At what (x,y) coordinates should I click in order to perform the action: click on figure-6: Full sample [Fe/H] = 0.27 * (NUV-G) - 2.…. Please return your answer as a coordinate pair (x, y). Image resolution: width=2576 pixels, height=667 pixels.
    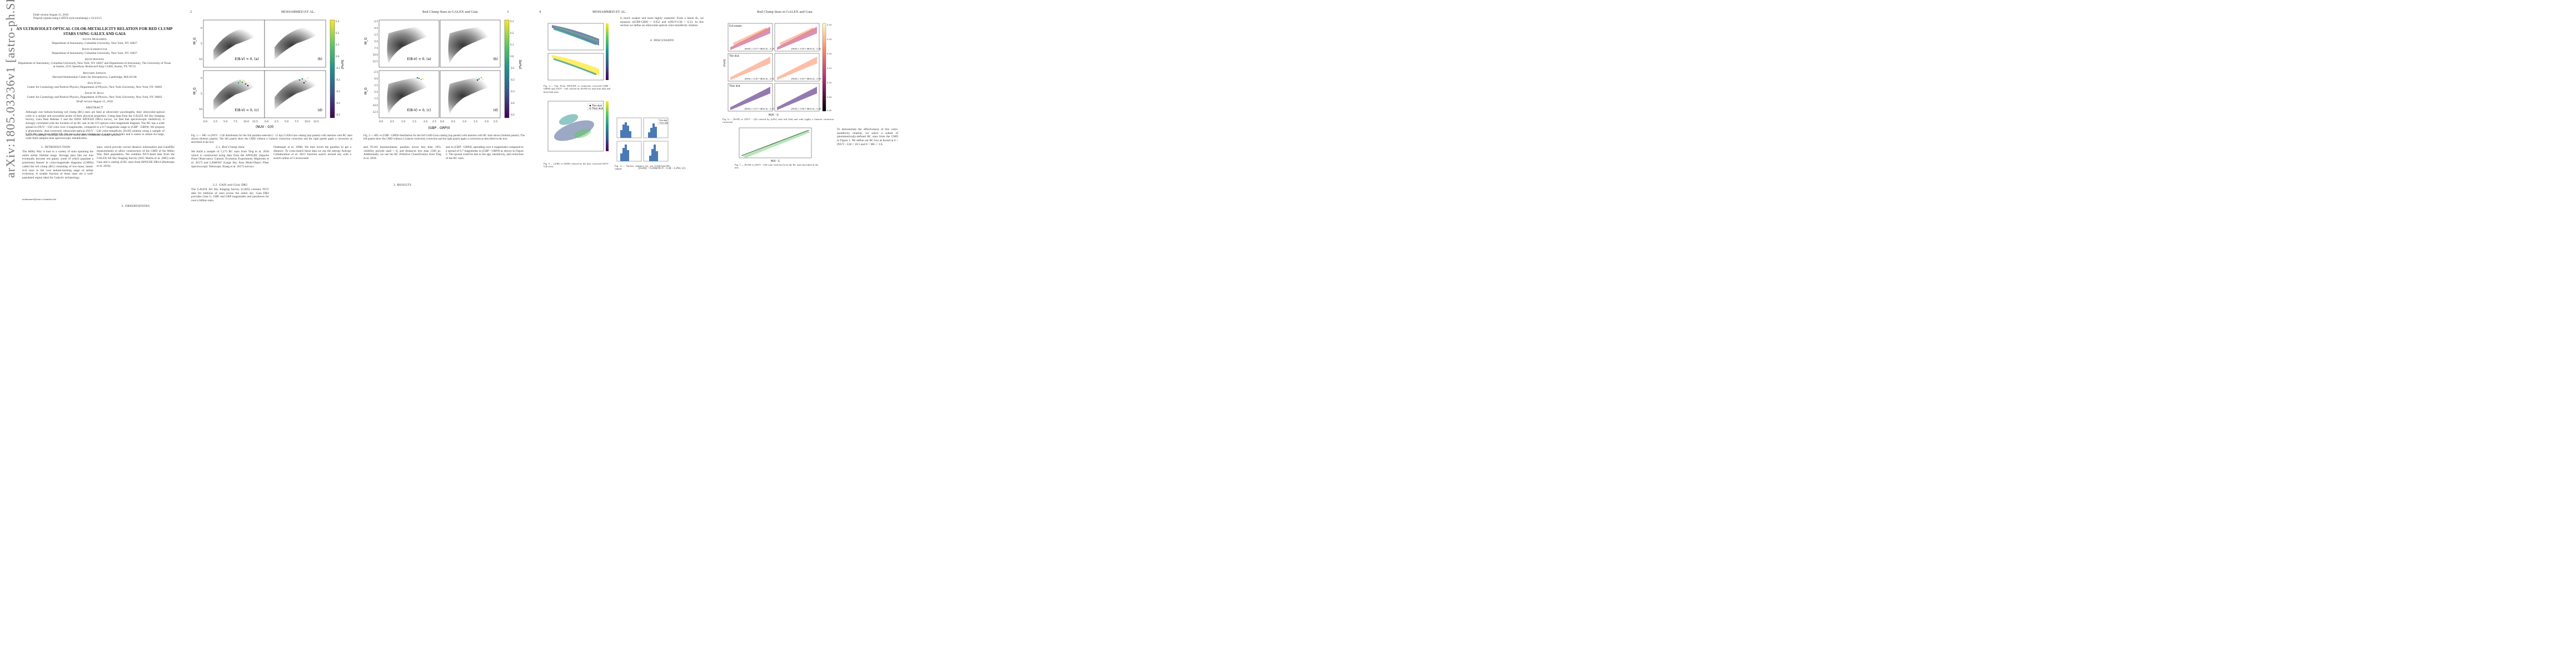
    Looking at the image, I should click on (777, 70).